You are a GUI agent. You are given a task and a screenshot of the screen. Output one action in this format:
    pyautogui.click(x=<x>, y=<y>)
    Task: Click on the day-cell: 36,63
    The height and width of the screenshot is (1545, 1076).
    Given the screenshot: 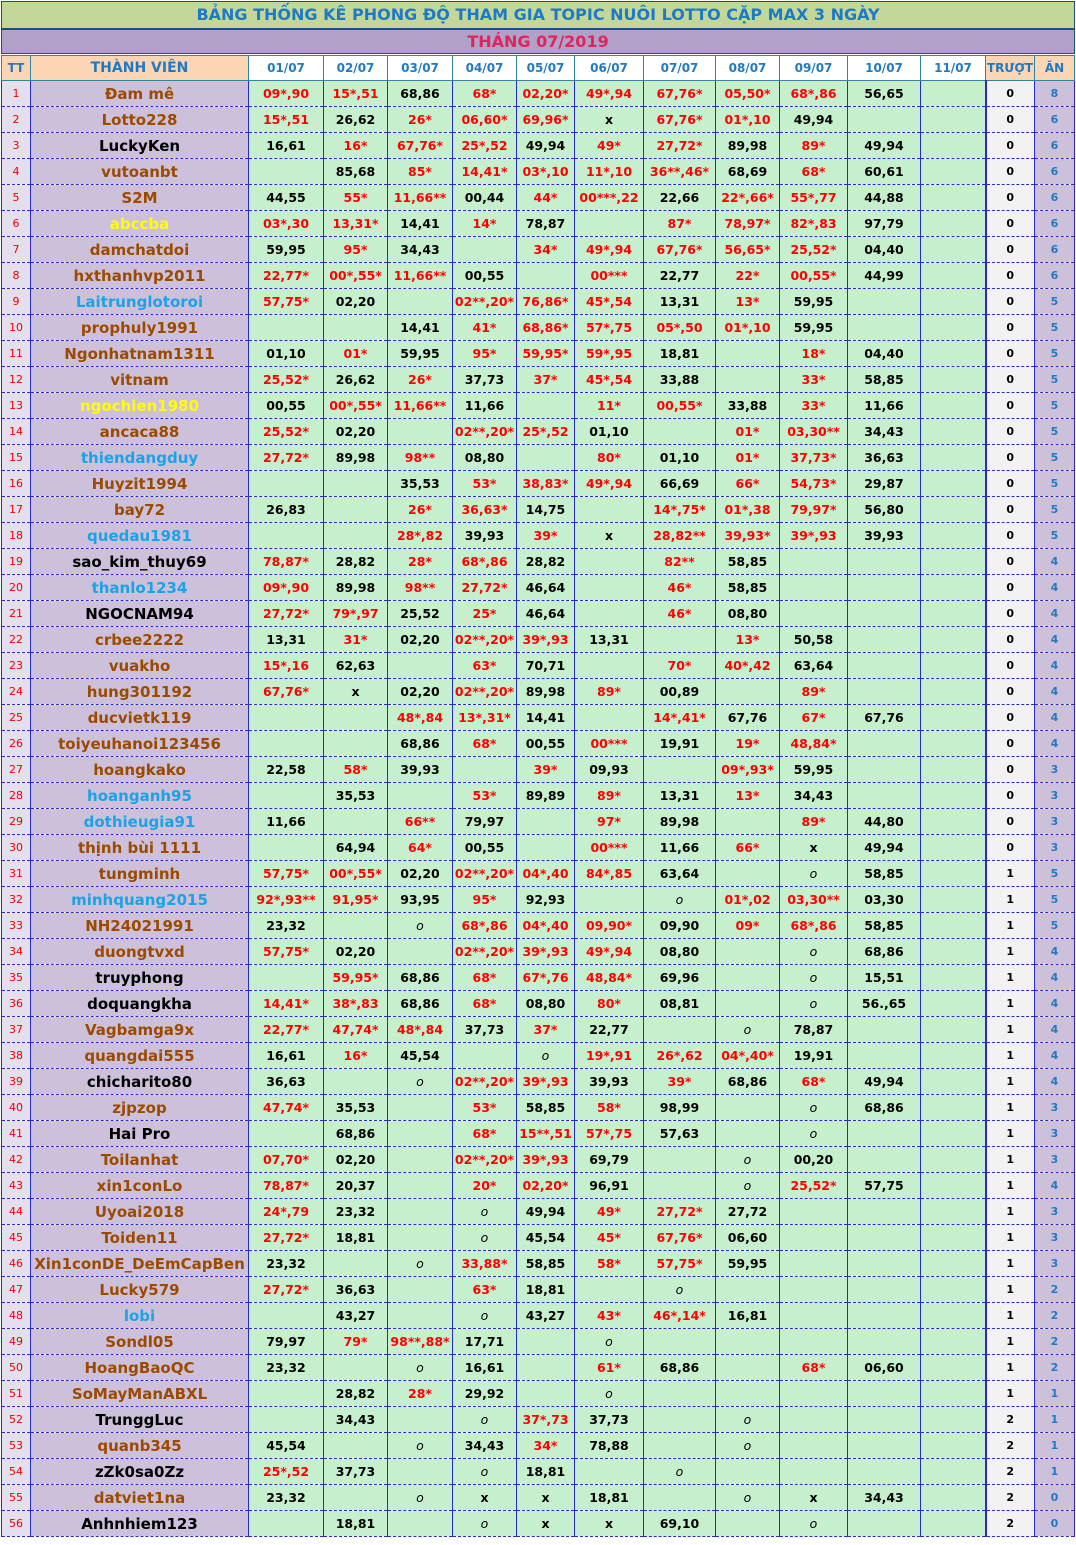 What is the action you would take?
    pyautogui.click(x=355, y=1289)
    